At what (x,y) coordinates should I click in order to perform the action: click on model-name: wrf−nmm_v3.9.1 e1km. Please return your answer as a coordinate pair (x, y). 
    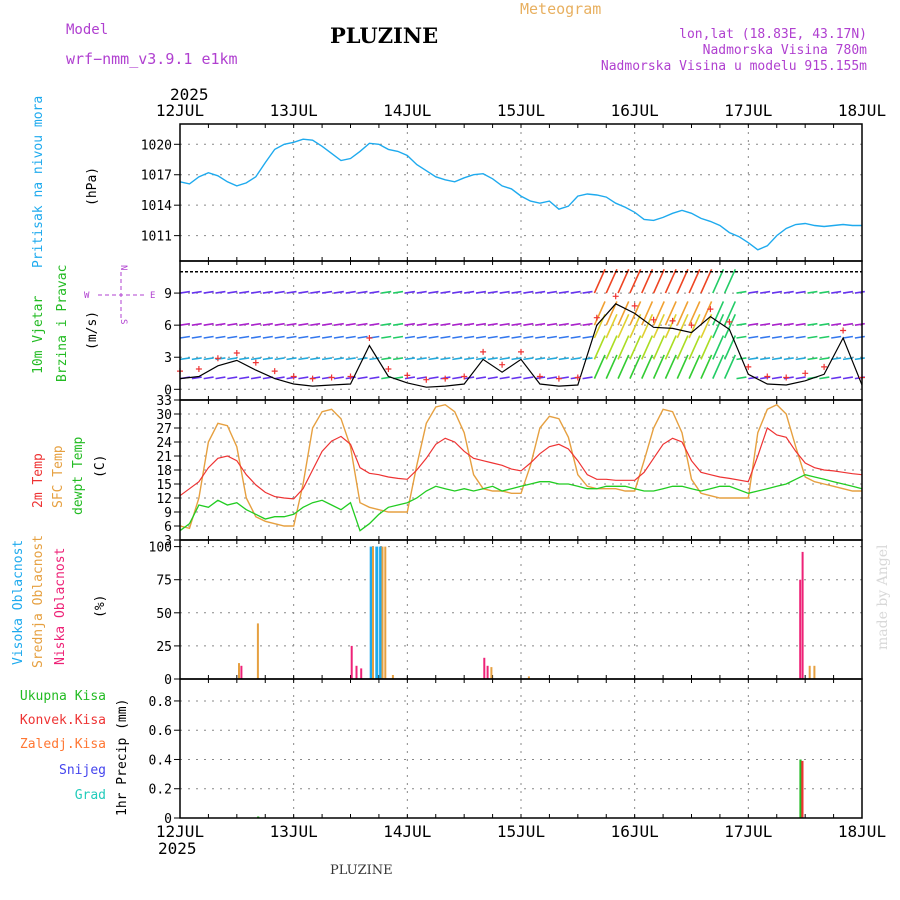
    Looking at the image, I should click on (152, 59).